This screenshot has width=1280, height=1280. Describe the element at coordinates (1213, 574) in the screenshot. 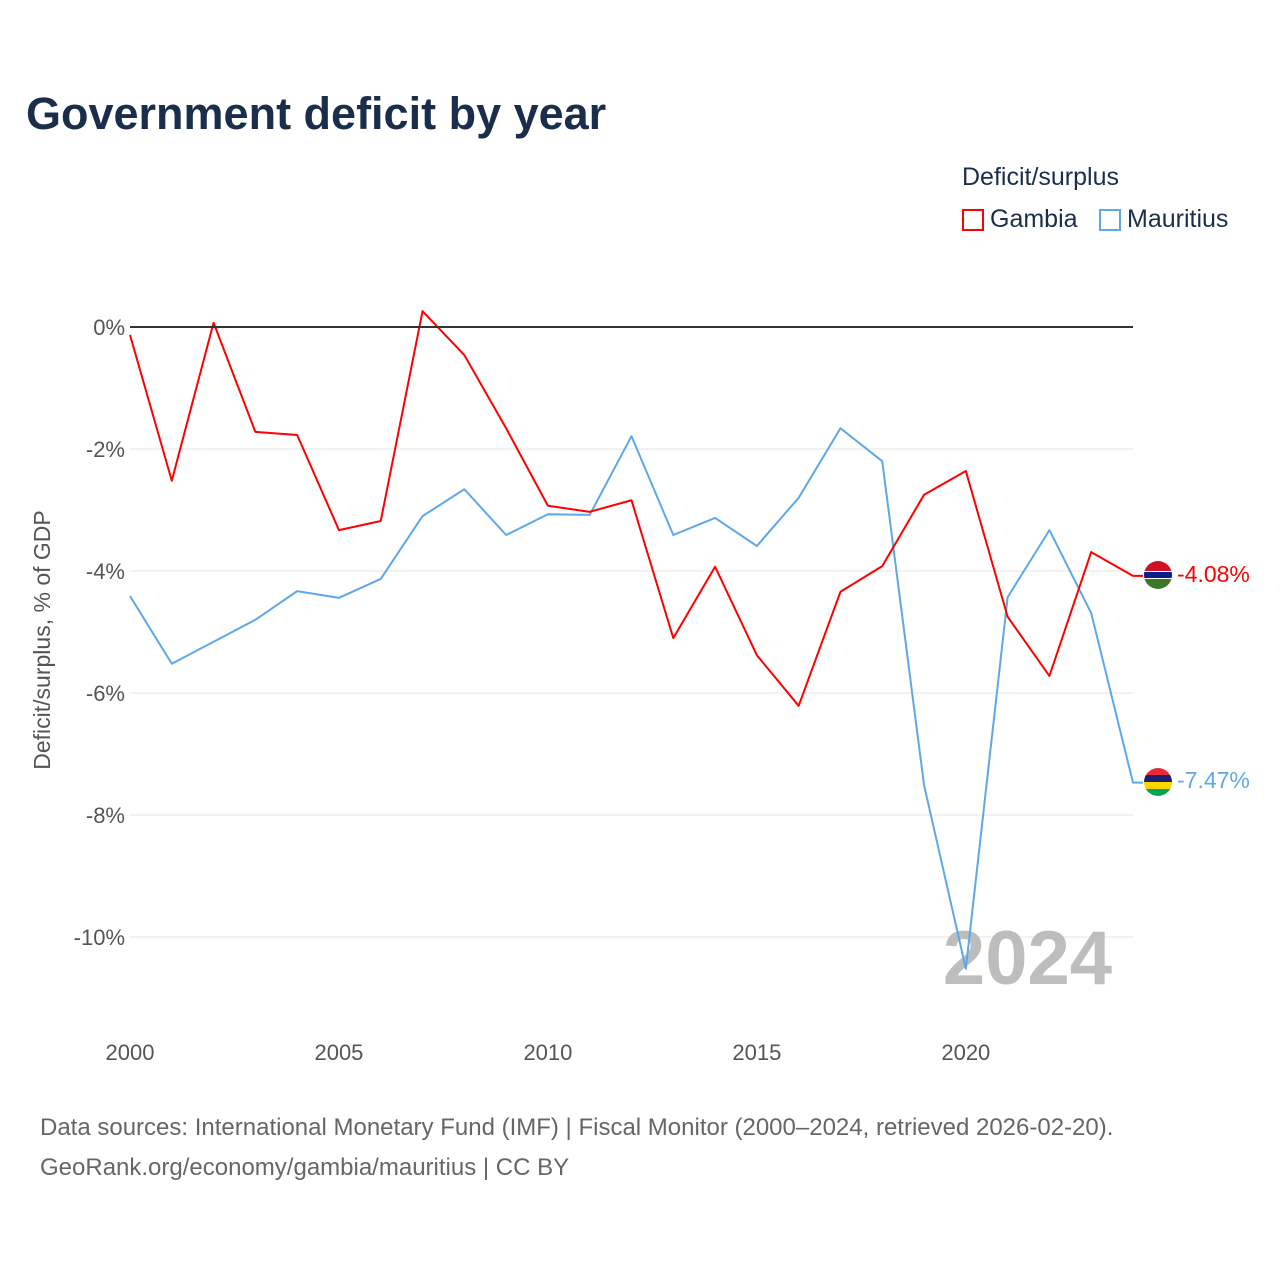

I see `gambia-end-label: -4.08%` at that location.